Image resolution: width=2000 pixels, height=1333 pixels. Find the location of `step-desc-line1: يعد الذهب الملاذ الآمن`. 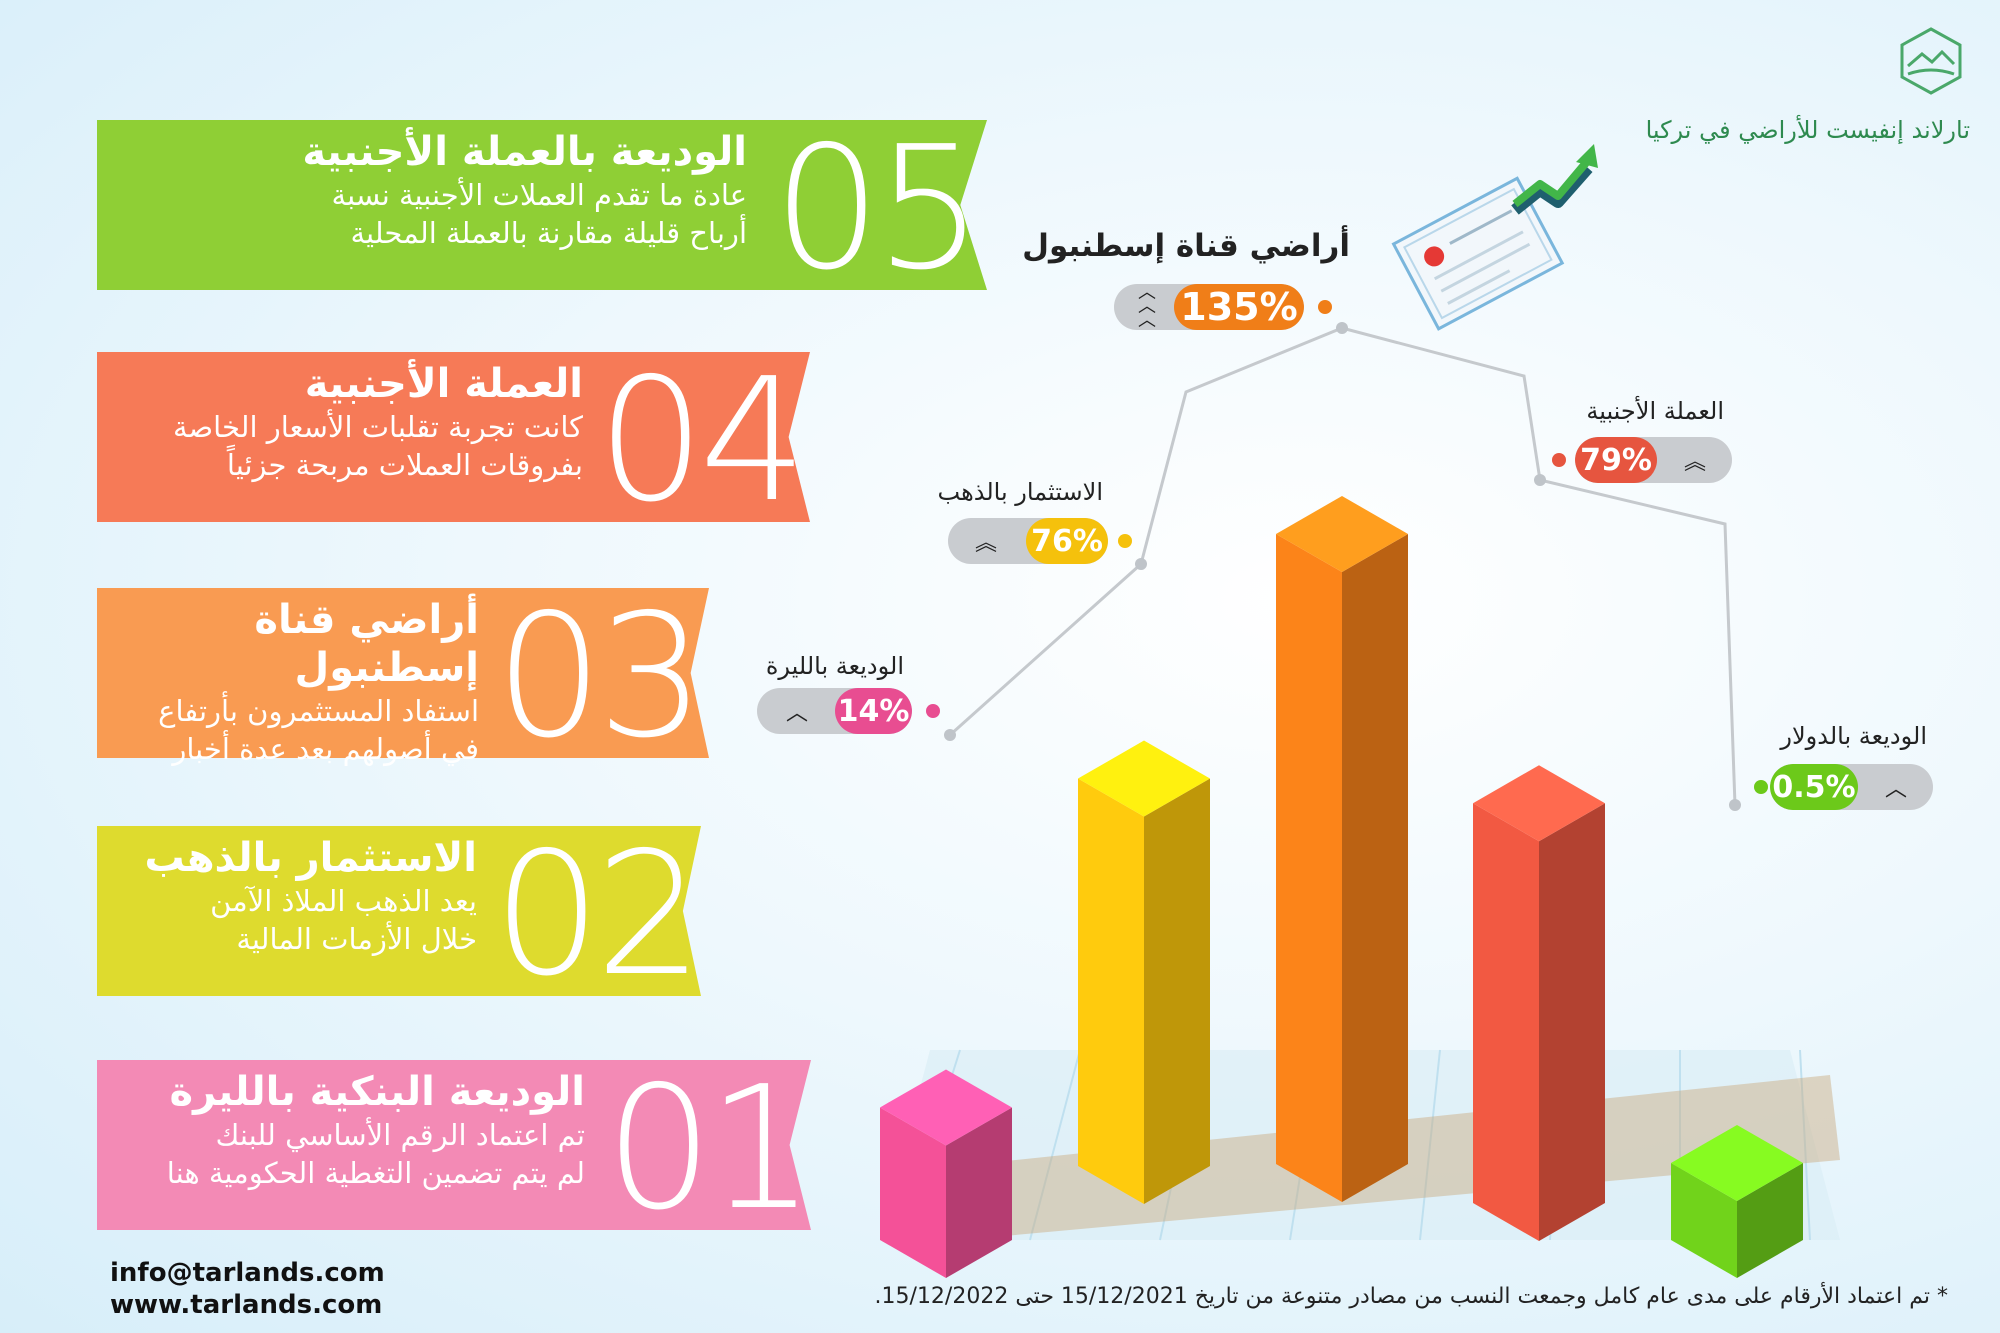

step-desc-line1: يعد الذهب الملاذ الآمن is located at coordinates (343, 901).